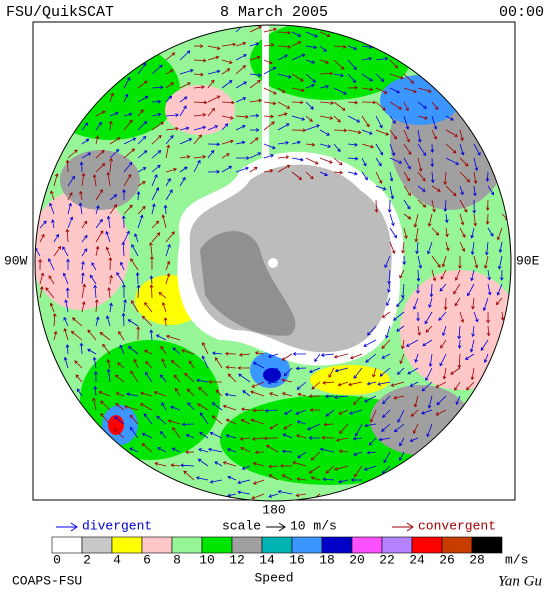  I want to click on colorbar: 0 2 4 6 8 10 12 14 16 18 20 22 24 26 28 m/s, so click(289, 551).